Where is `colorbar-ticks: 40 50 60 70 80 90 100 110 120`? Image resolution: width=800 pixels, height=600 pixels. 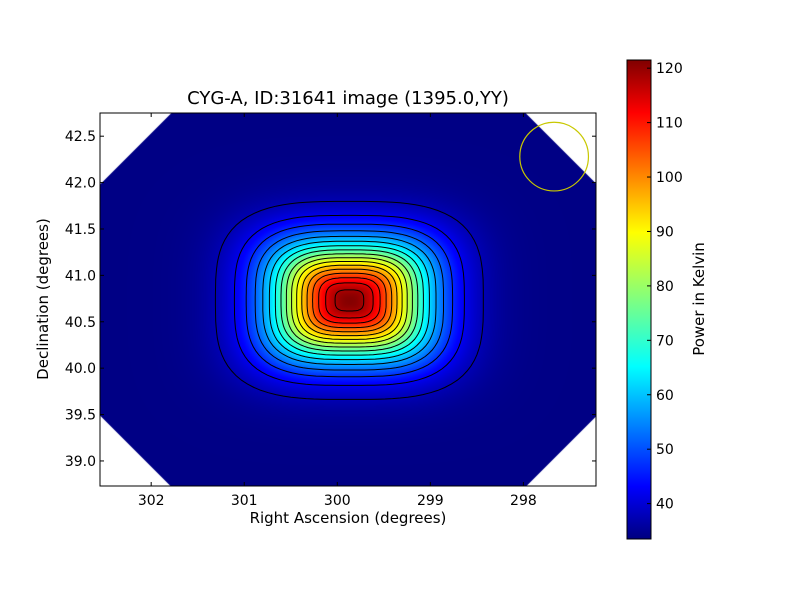
colorbar-ticks: 40 50 60 70 80 90 100 110 120 is located at coordinates (665, 287).